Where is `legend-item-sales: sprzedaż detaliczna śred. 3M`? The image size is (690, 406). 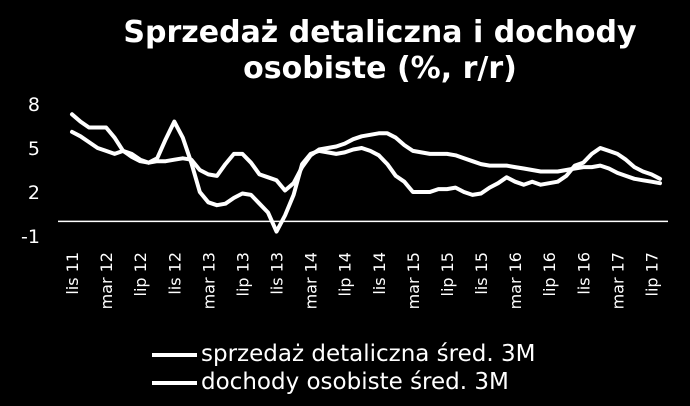
legend-item-sales: sprzedaż detaliczna śred. 3M is located at coordinates (343, 354).